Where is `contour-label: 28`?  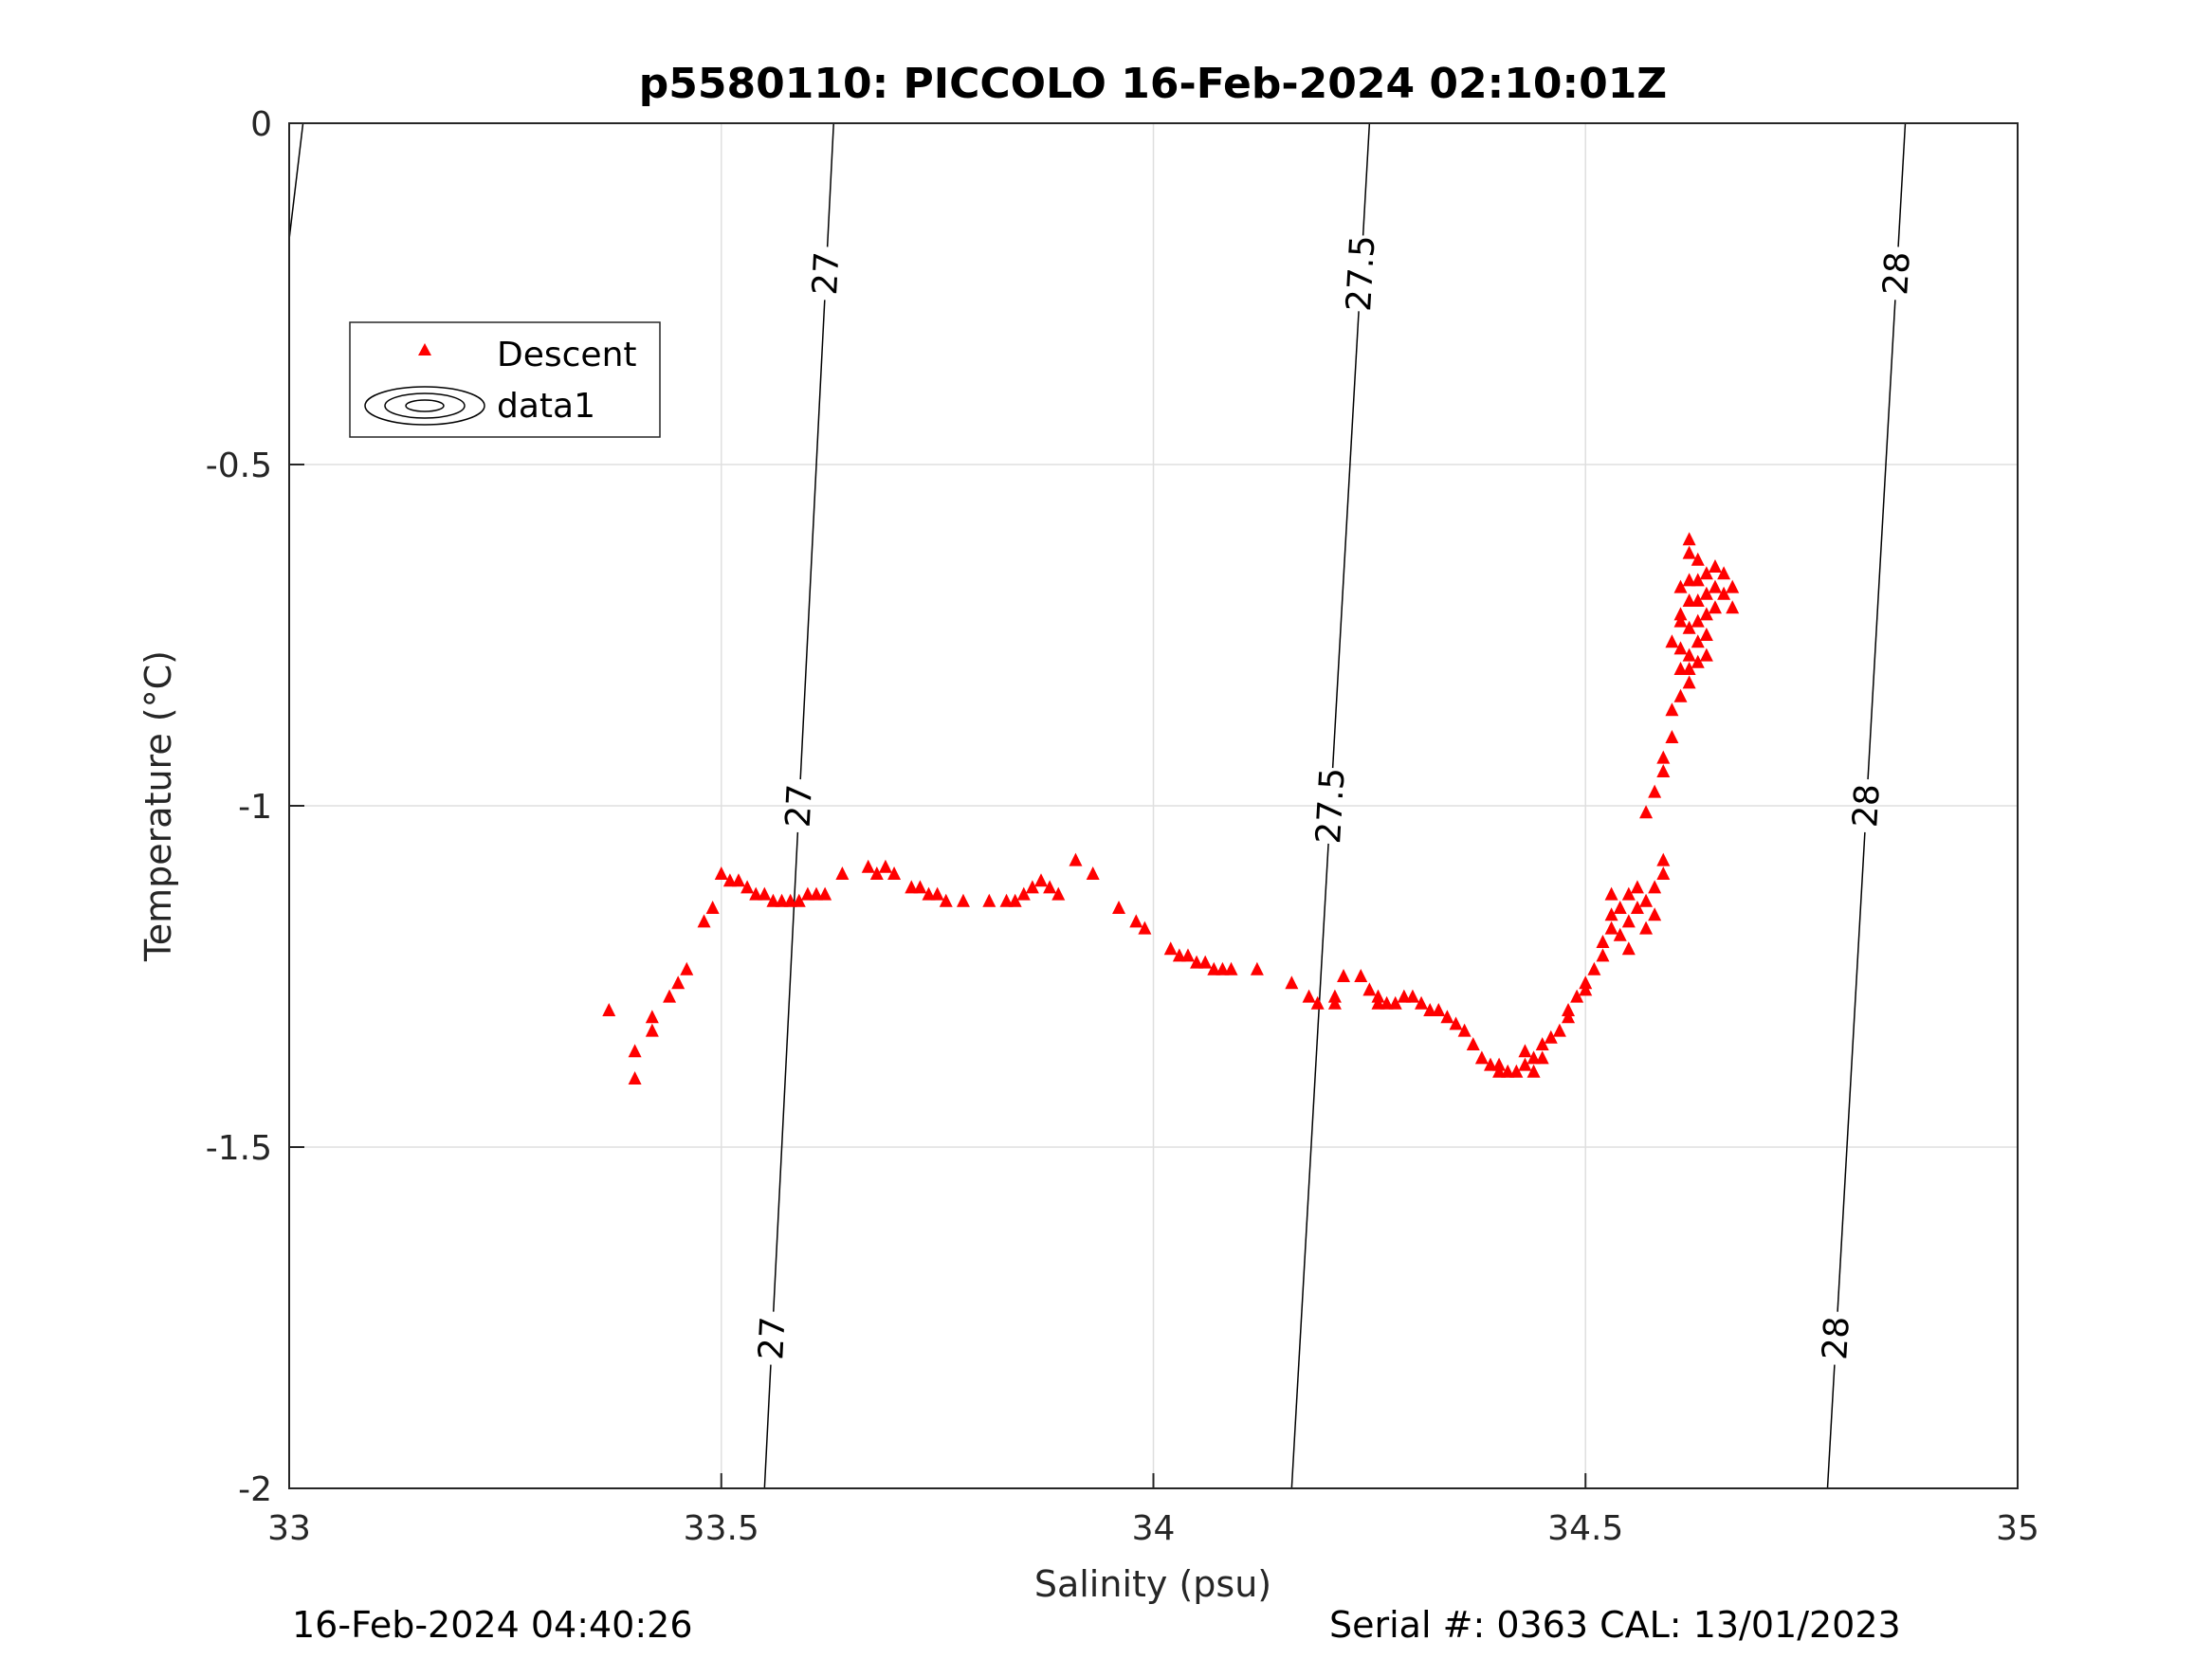
contour-label: 28 is located at coordinates (1897, 273).